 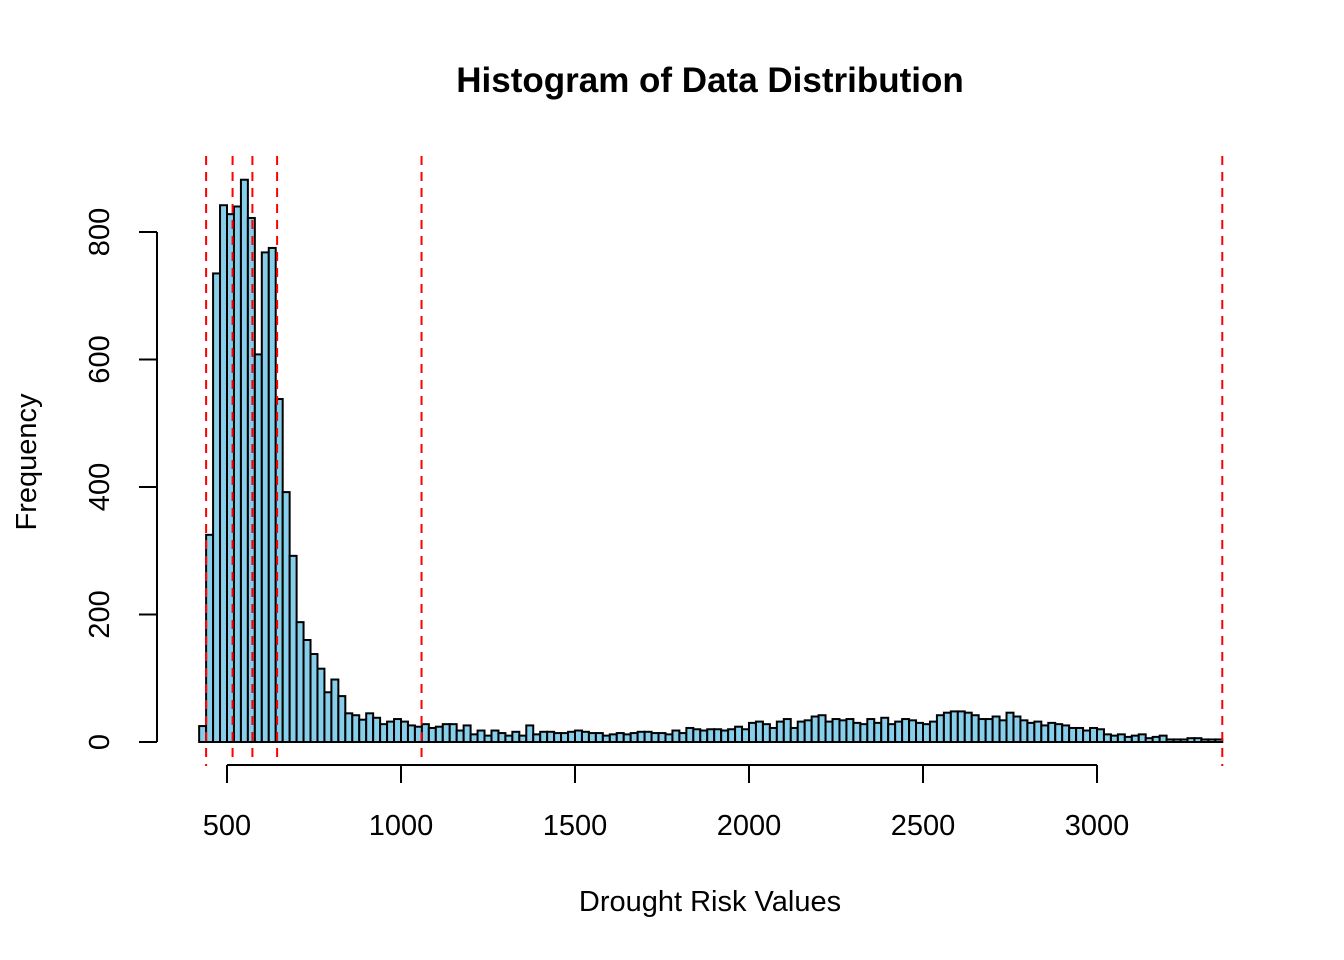 I want to click on x-tick-label: 2000, so click(x=749, y=826).